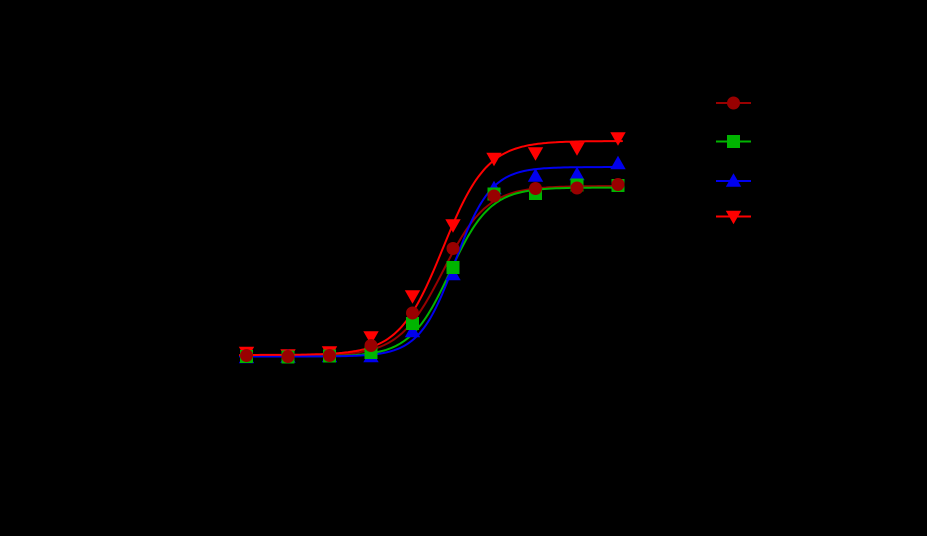 The image size is (927, 536). I want to click on series-2-green-square-point-5-marker, so click(412, 323).